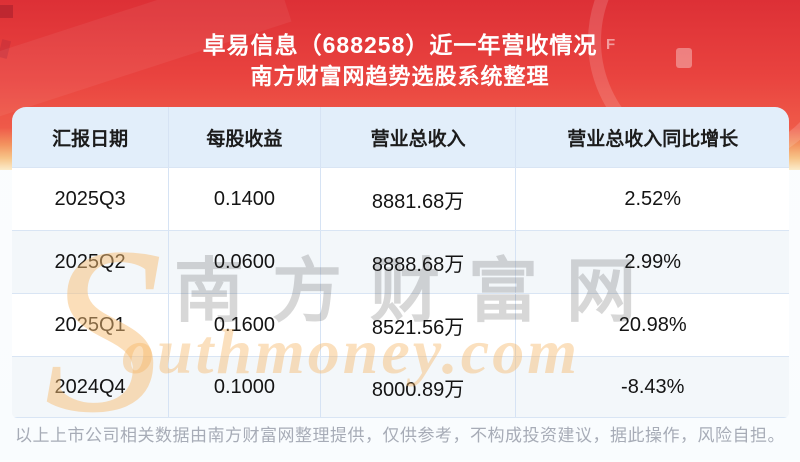  What do you see at coordinates (90, 324) in the screenshot?
I see `cell-report-date: 2025Q1` at bounding box center [90, 324].